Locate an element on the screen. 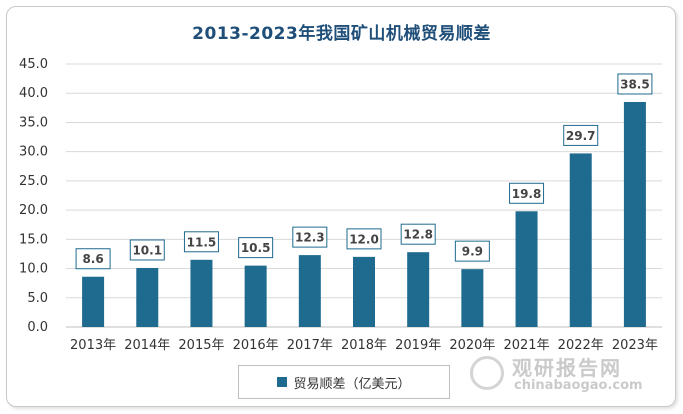 The width and height of the screenshot is (683, 414). data-label: 12.3 is located at coordinates (310, 238).